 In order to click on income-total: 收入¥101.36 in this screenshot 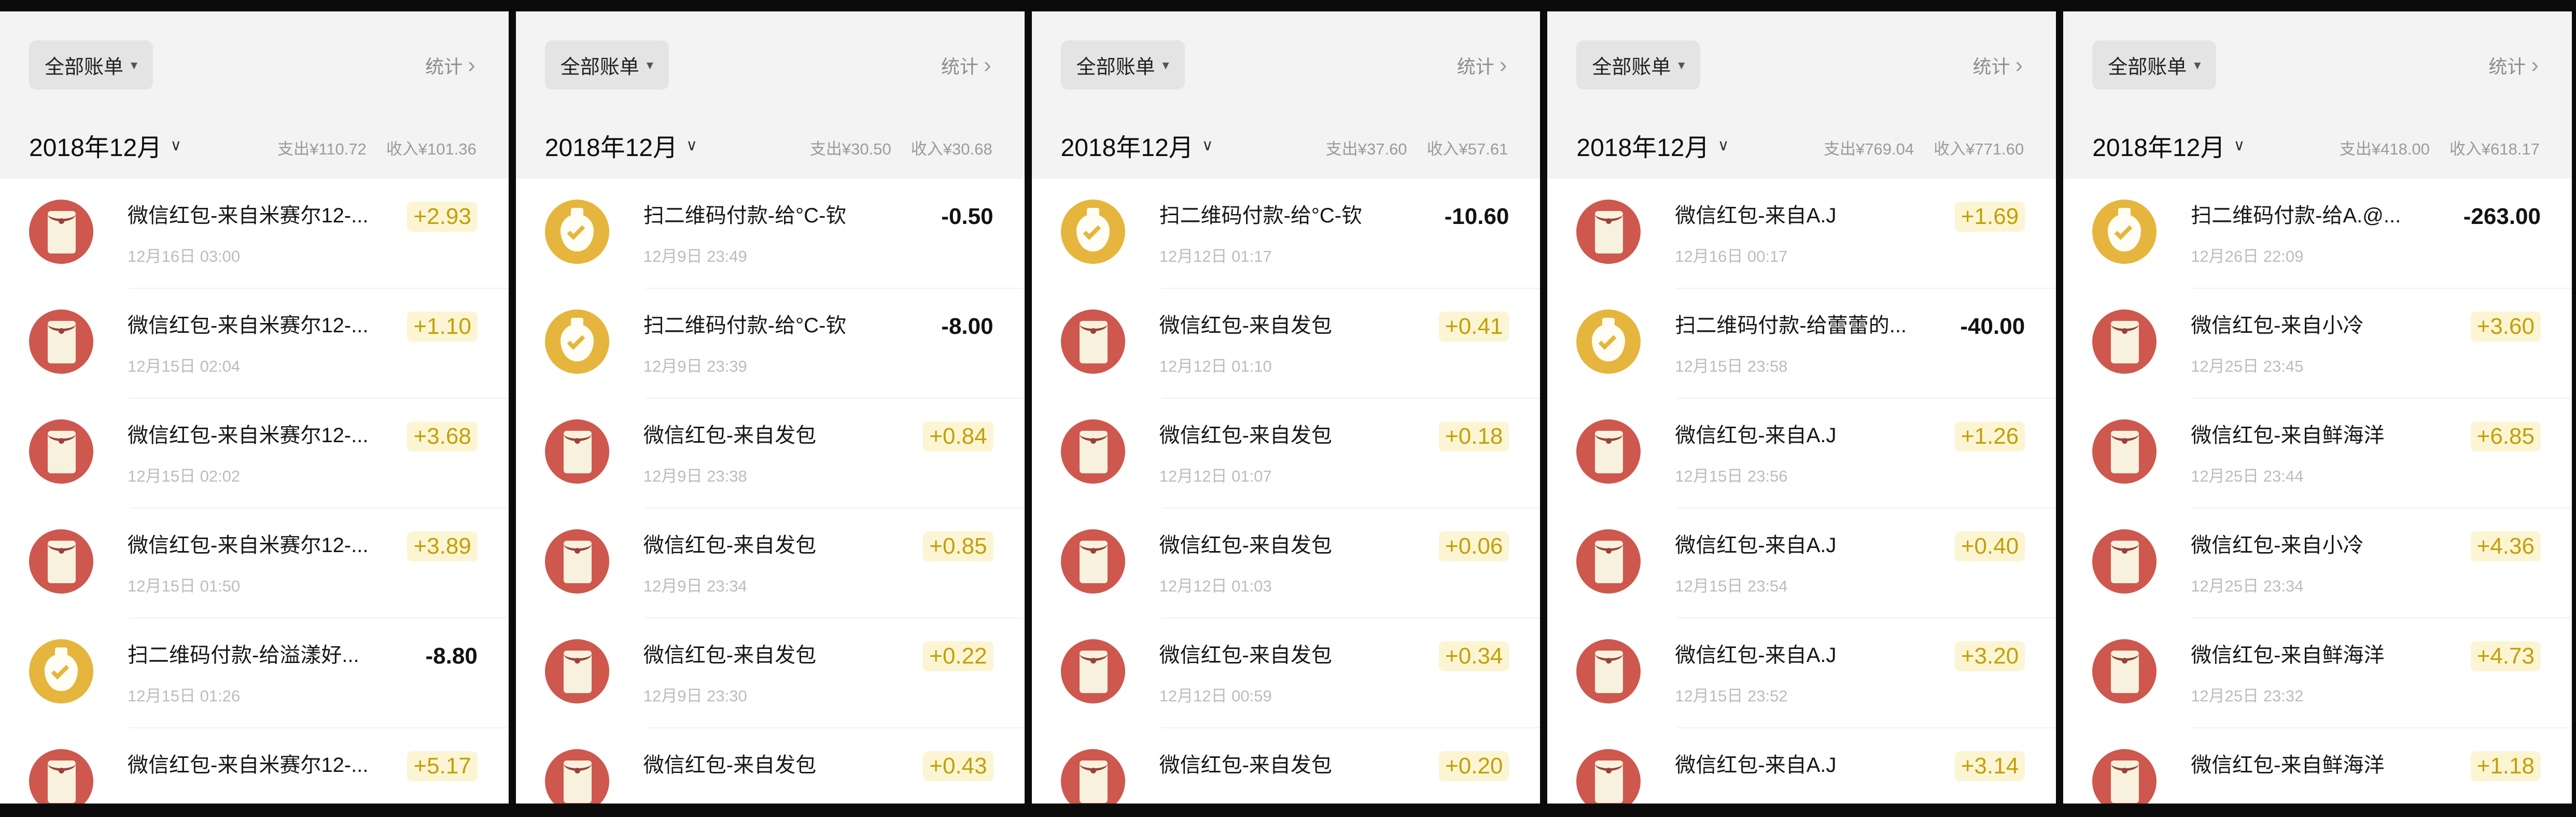, I will do `click(431, 149)`.